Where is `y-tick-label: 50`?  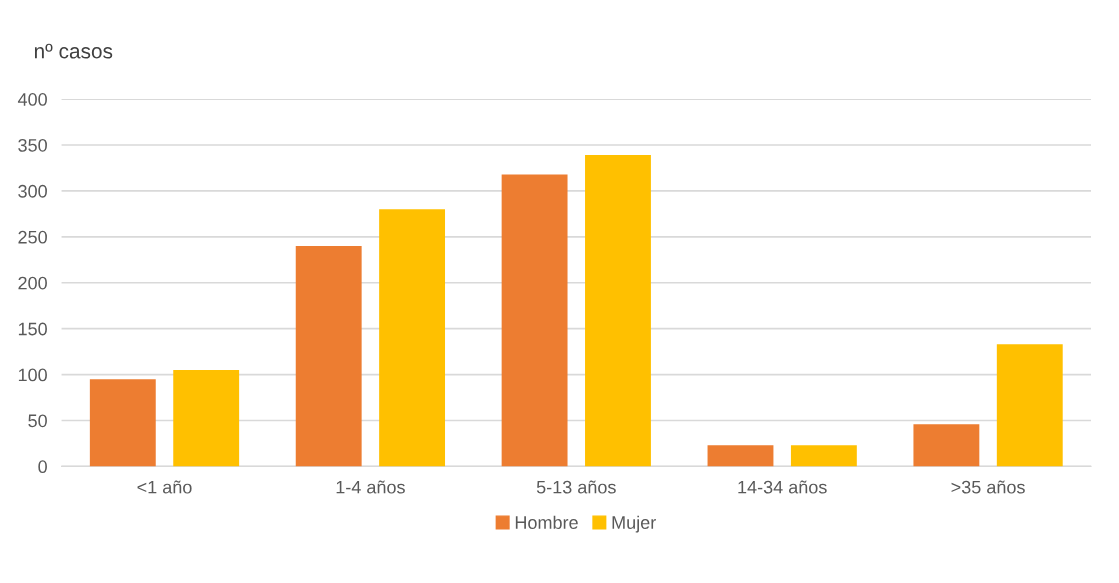
y-tick-label: 50 is located at coordinates (37, 421).